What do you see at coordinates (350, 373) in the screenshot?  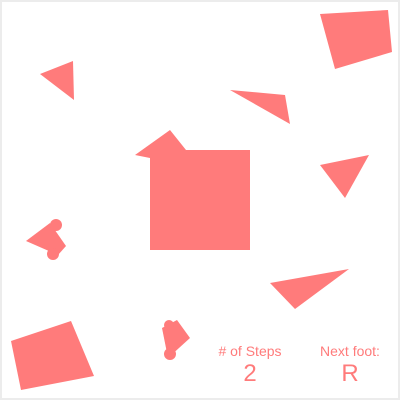 I see `next-foot-value: R` at bounding box center [350, 373].